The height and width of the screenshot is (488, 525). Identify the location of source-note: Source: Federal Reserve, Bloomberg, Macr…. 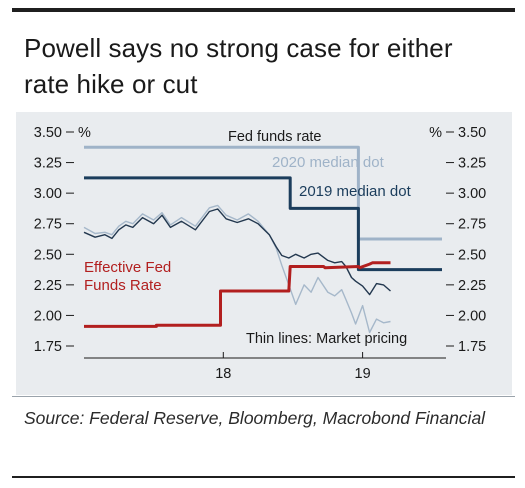
(255, 418).